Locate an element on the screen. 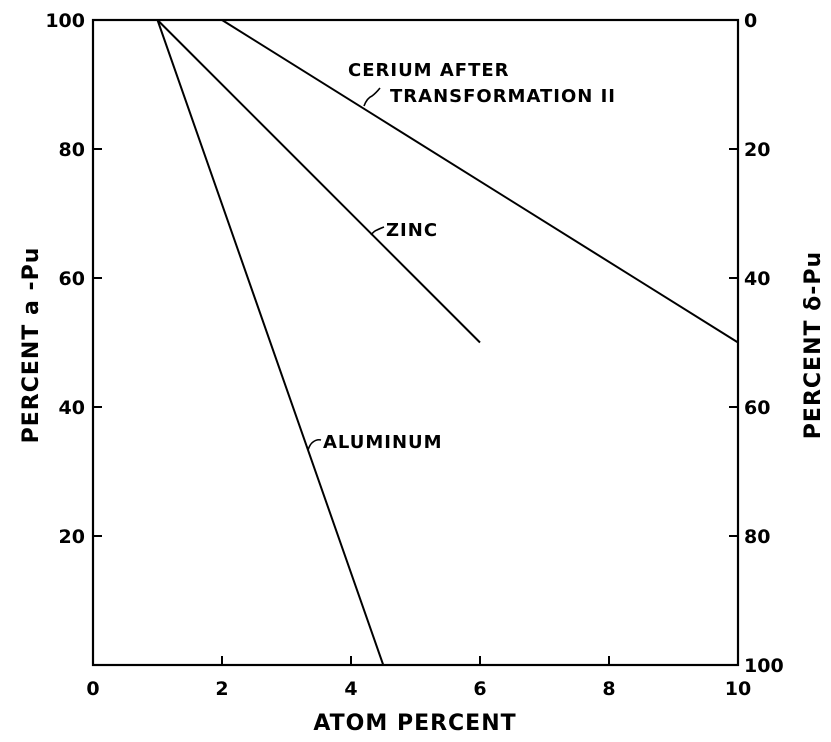 This screenshot has width=831, height=742. y-axis-tick-labels: 20 40 60 80 100 is located at coordinates (65, 279).